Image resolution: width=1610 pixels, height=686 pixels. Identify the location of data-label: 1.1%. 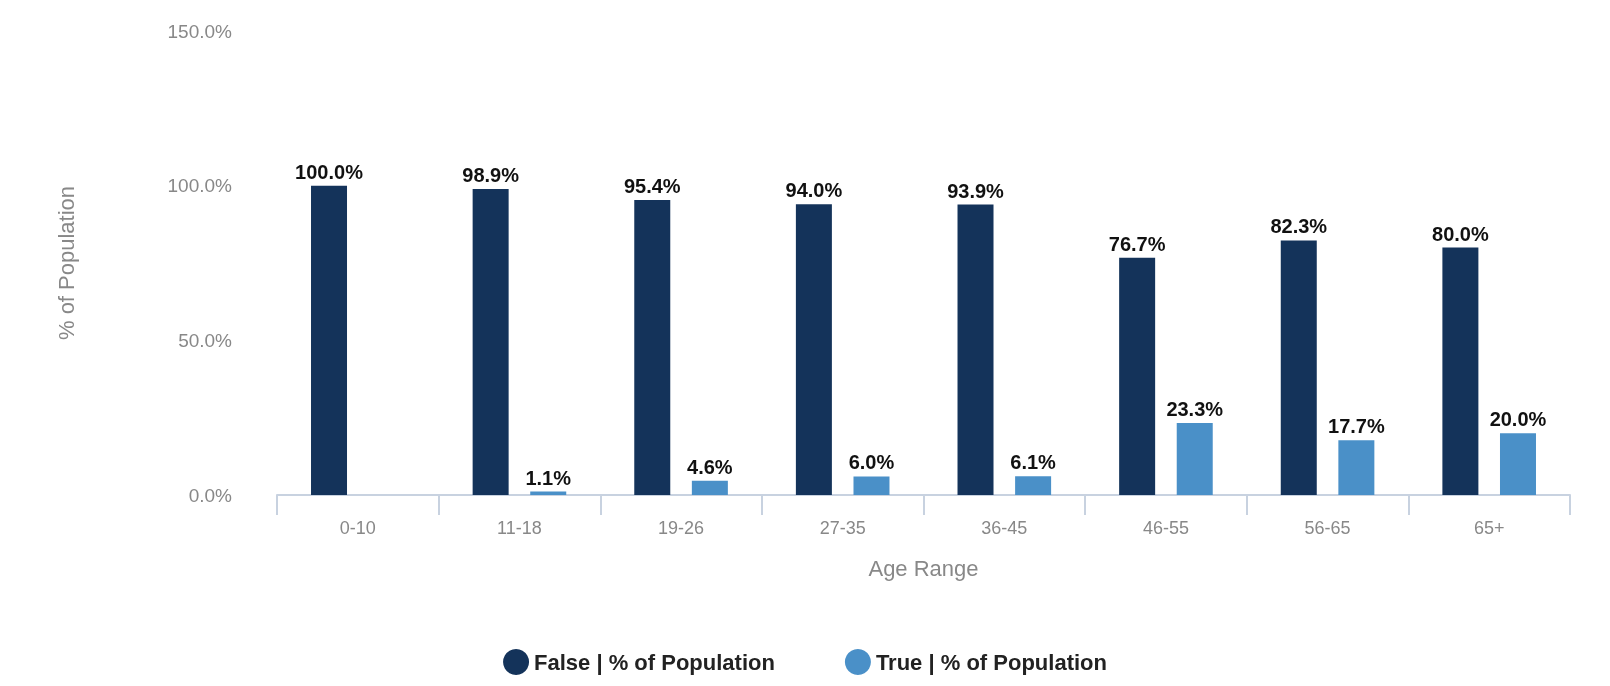
(548, 477).